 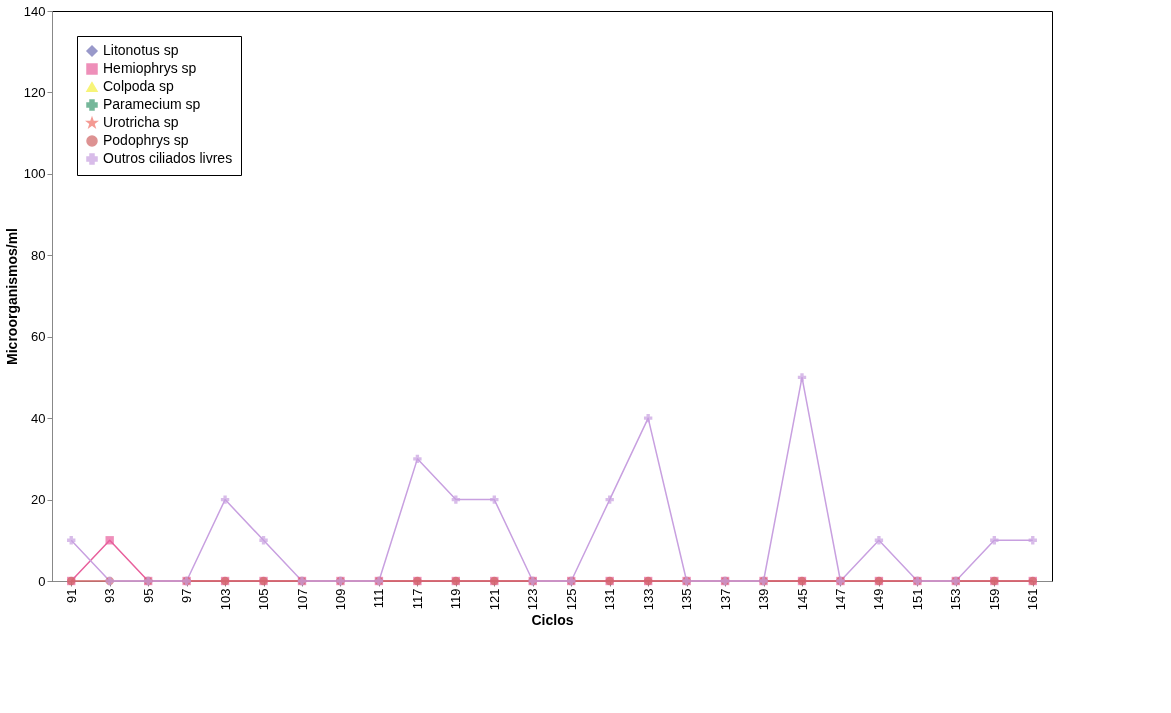 What do you see at coordinates (725, 599) in the screenshot?
I see `x-tick-label: 137` at bounding box center [725, 599].